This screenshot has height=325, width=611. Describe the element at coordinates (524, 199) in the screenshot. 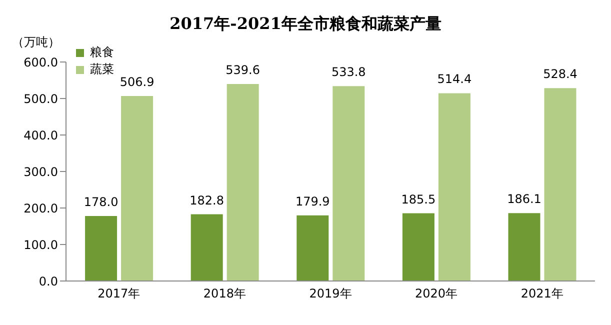

I see `data-label: 186.1` at that location.